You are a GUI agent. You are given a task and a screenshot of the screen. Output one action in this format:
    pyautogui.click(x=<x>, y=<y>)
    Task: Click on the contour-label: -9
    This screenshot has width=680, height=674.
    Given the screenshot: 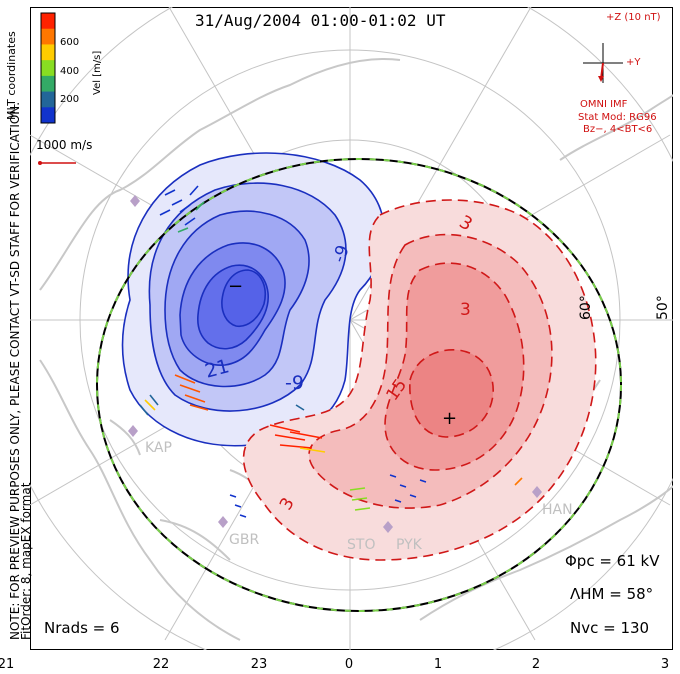 What is the action you would take?
    pyautogui.click(x=294, y=383)
    